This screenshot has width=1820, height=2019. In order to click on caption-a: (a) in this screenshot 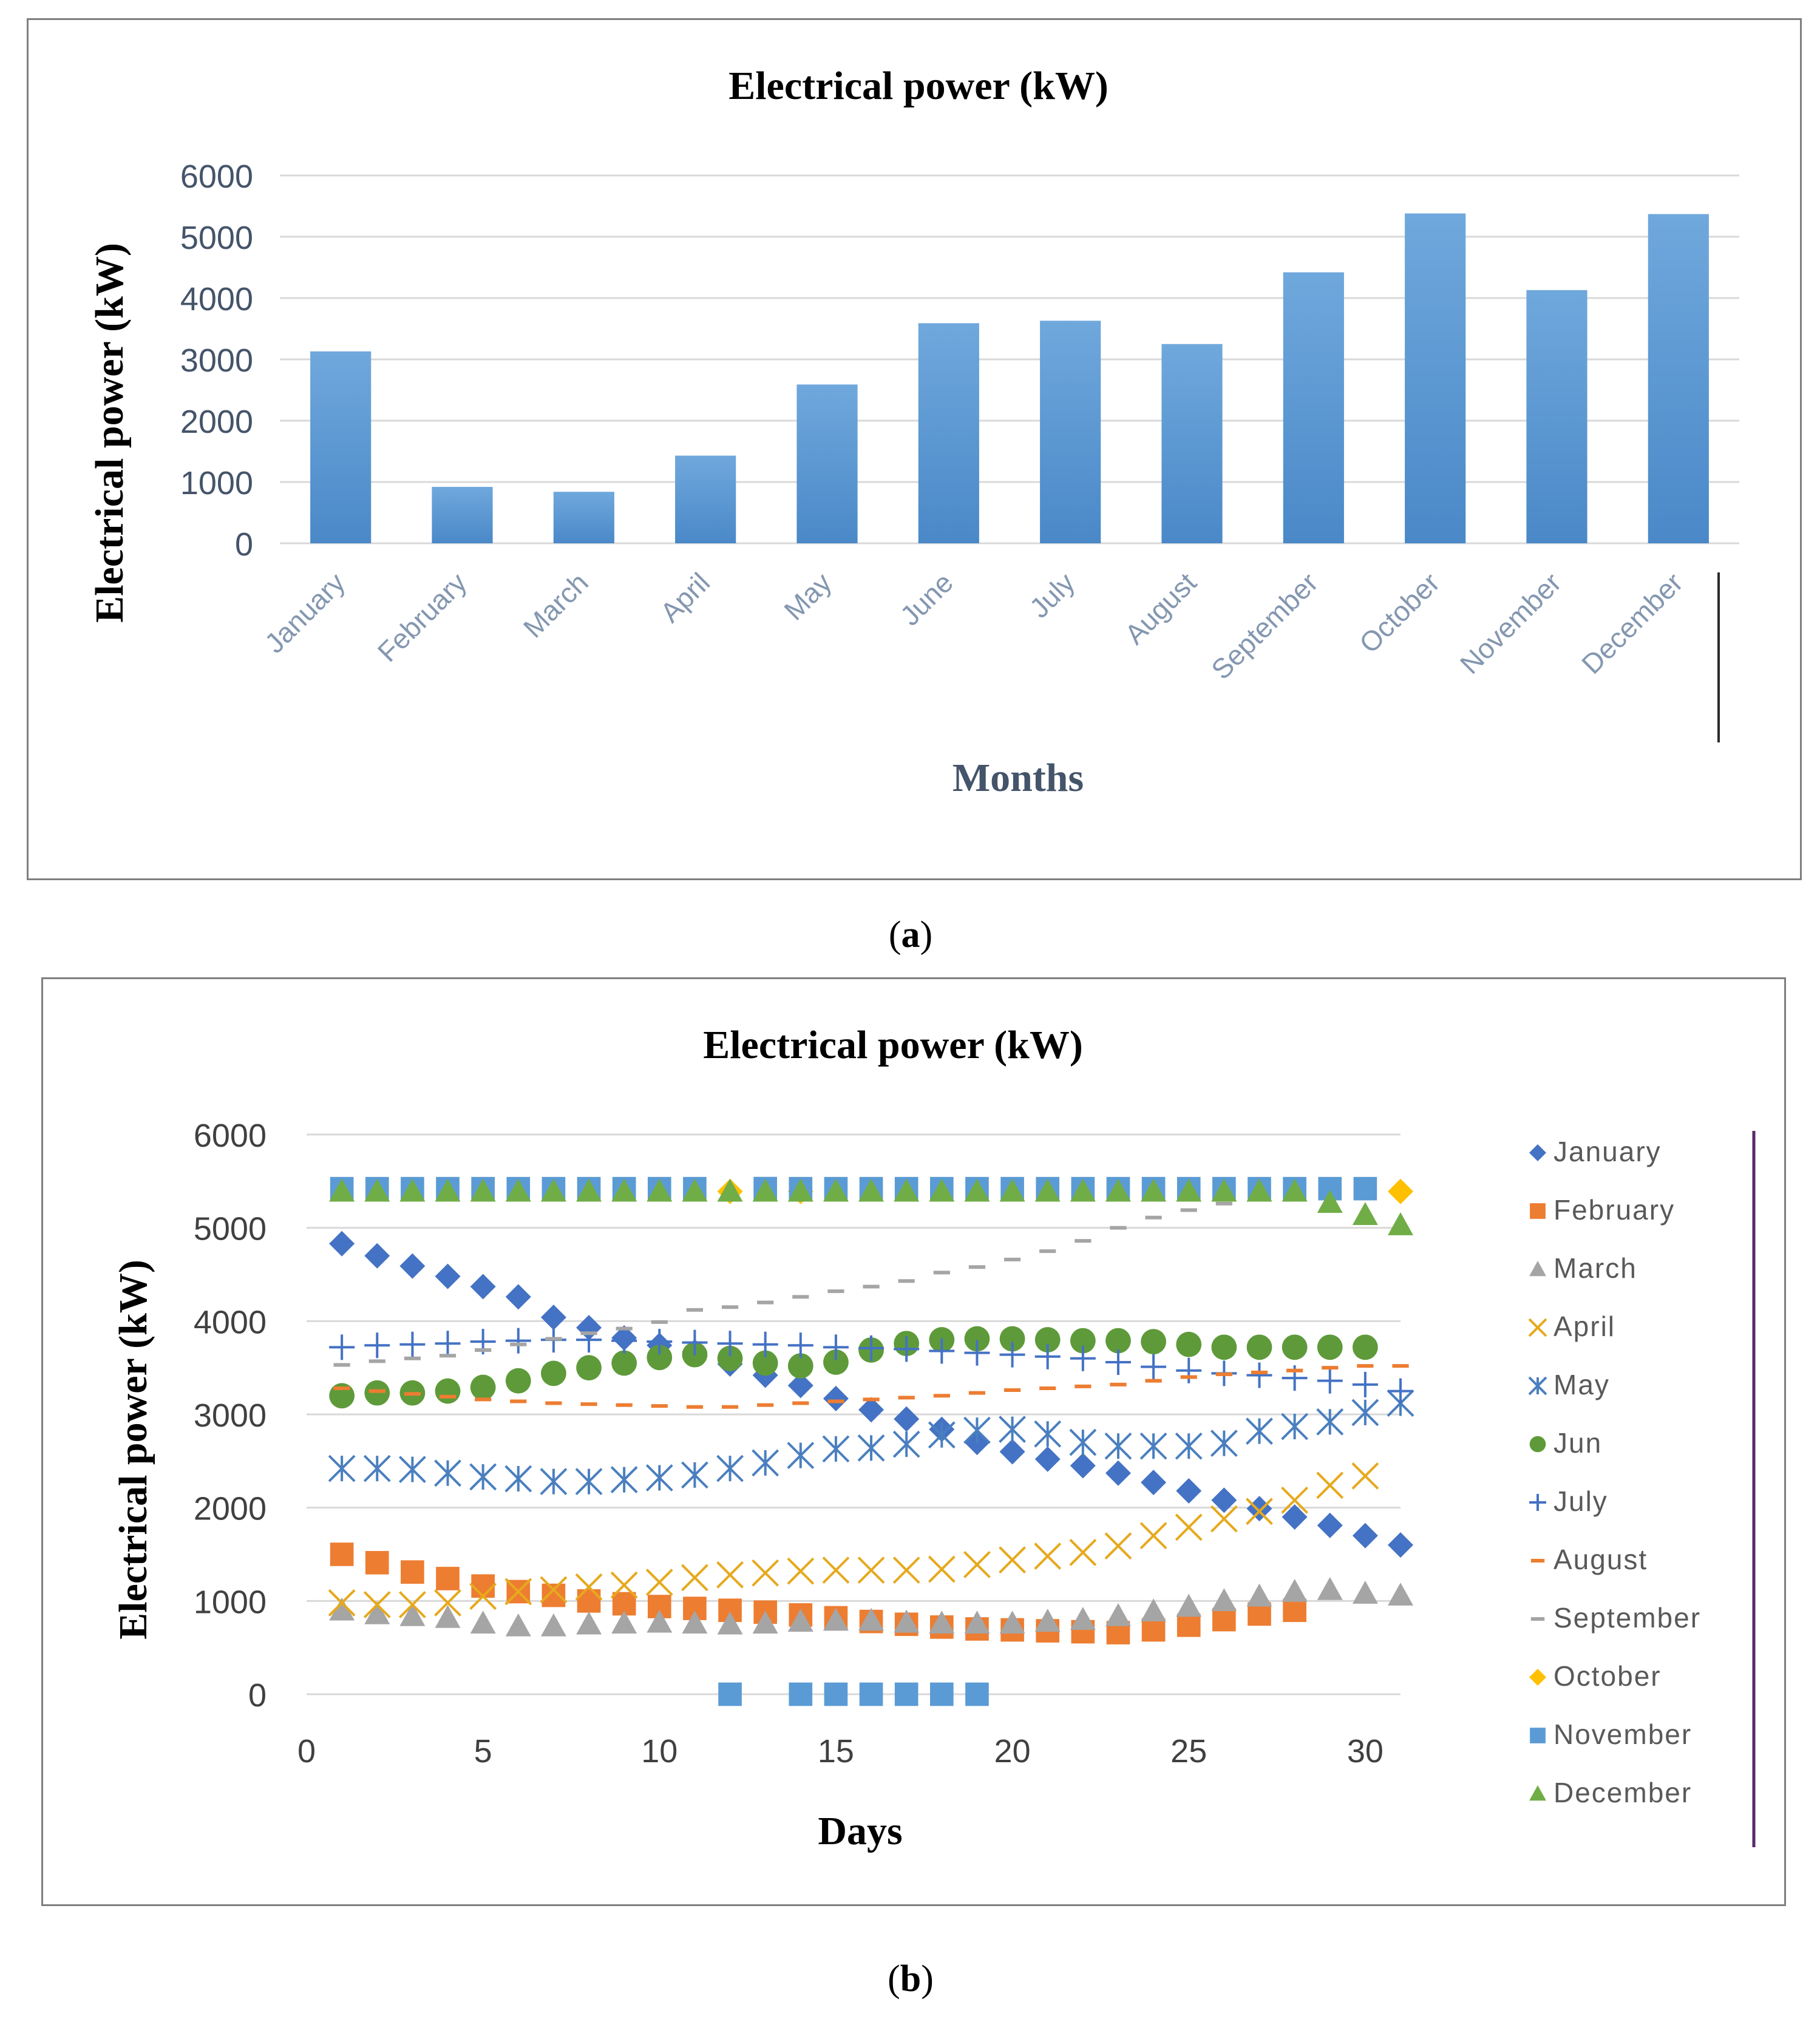, I will do `click(910, 934)`.